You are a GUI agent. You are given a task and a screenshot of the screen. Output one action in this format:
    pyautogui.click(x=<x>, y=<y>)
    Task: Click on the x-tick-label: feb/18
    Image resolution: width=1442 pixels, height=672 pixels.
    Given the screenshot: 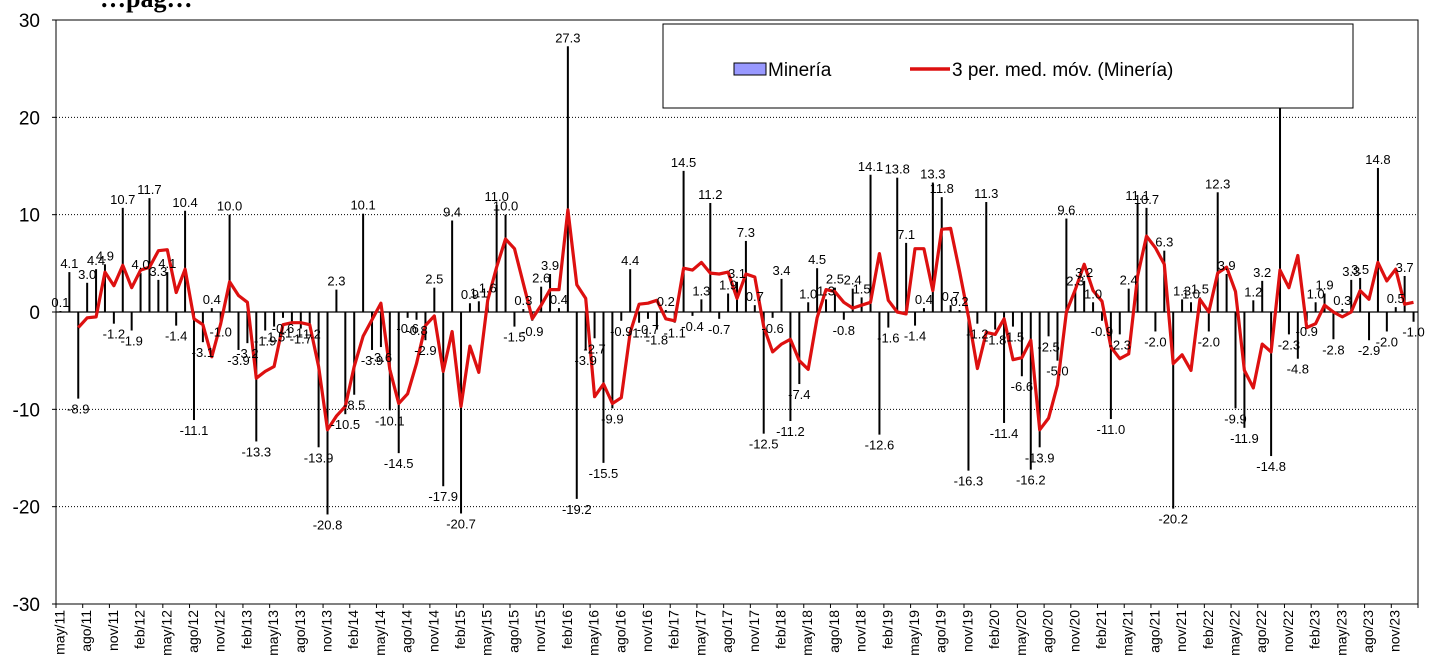 What is the action you would take?
    pyautogui.click(x=781, y=629)
    